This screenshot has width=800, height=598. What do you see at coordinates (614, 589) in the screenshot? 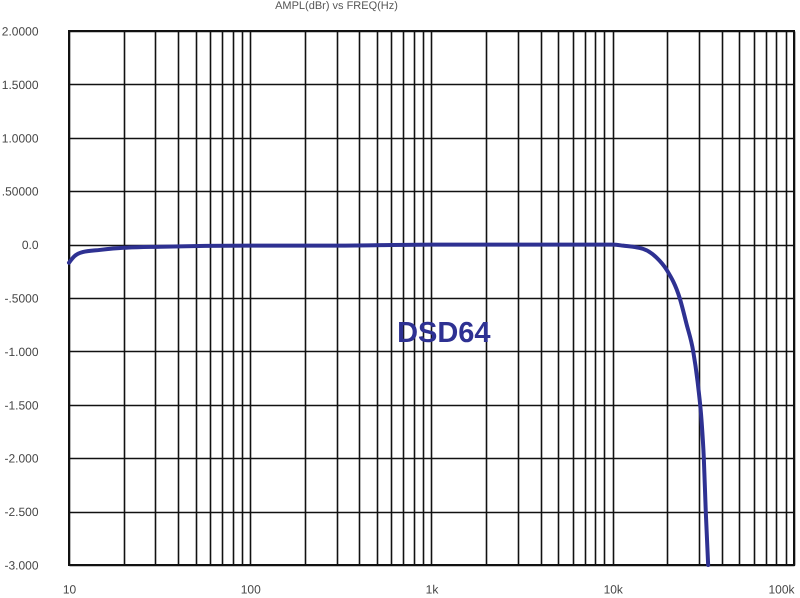
I see `x-tick-label: 10k` at bounding box center [614, 589].